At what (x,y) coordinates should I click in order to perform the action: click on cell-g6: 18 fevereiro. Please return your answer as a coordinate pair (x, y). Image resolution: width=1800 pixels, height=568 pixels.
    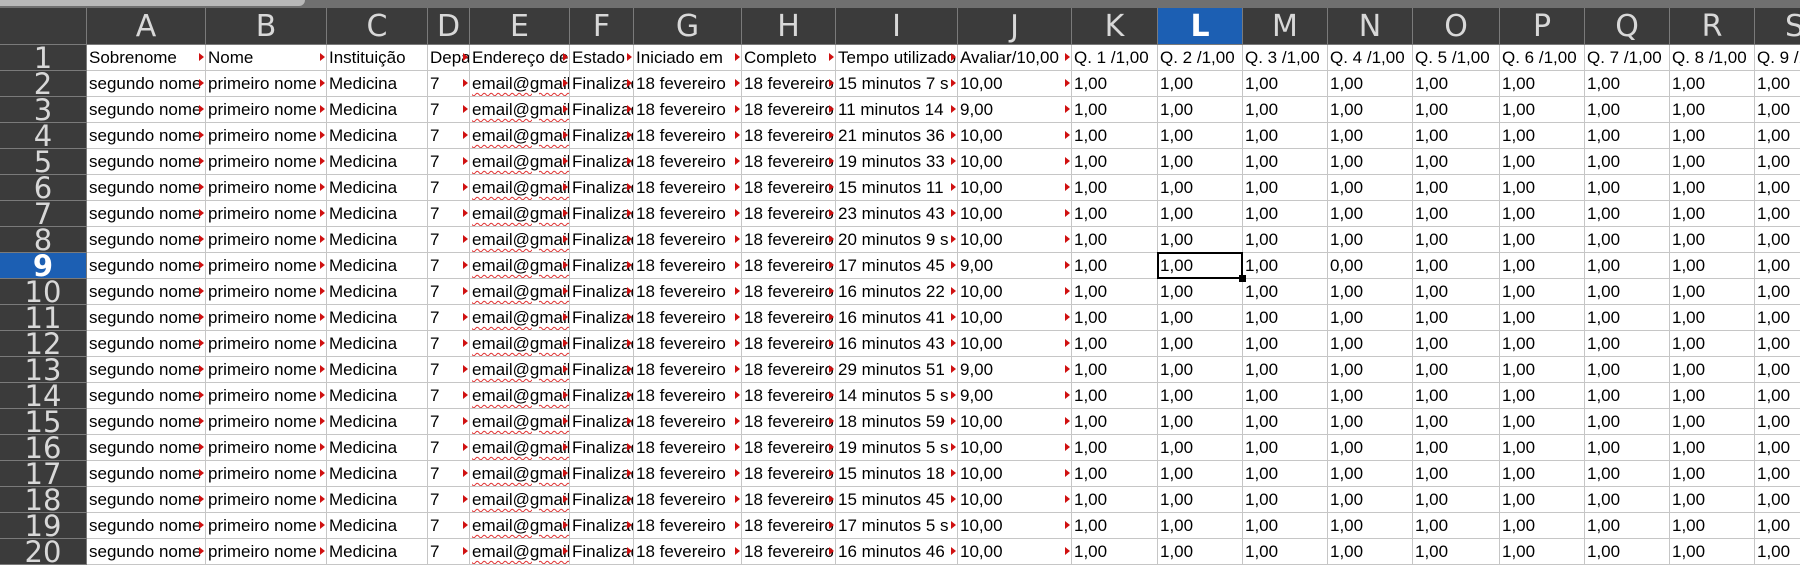
    Looking at the image, I should click on (688, 188).